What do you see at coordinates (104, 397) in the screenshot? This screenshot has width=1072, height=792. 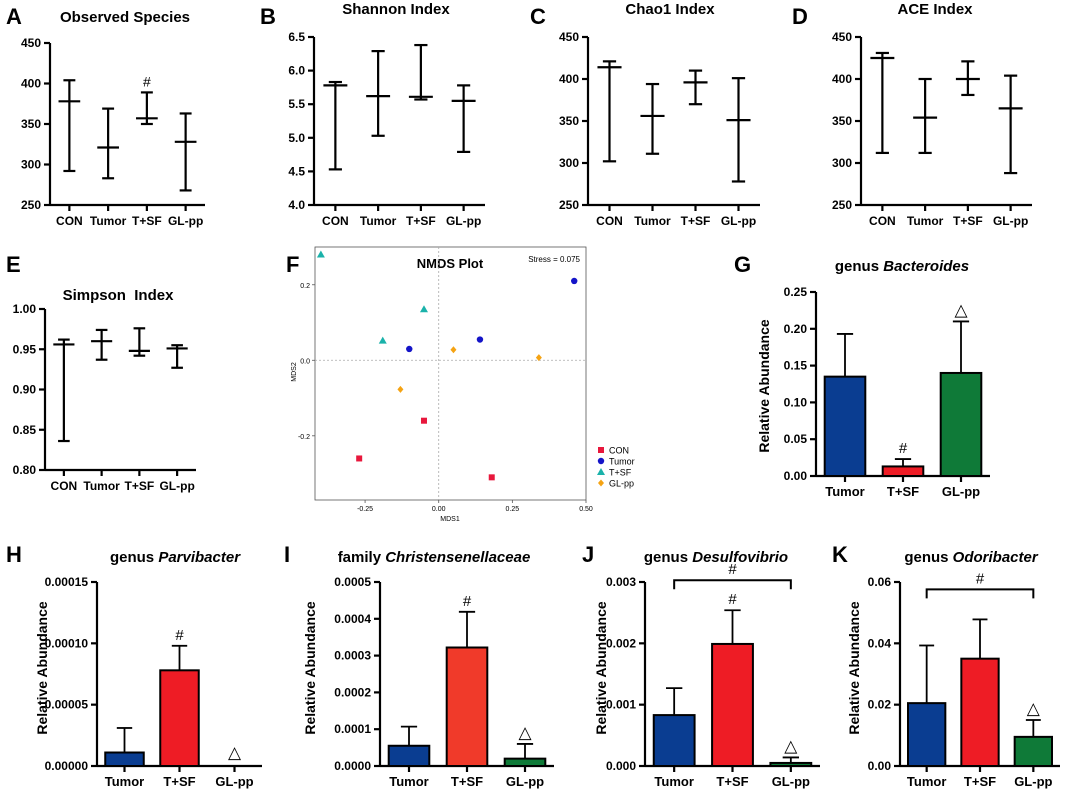 I see `axes-e: 0.80 0.85 0.90 0.95 1.00 CON Tumor T+SF GL-pp` at bounding box center [104, 397].